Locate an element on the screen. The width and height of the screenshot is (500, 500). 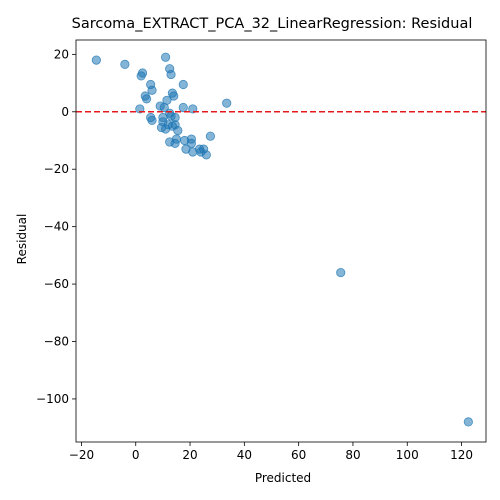
y-axis-label: Residual is located at coordinates (22, 239).